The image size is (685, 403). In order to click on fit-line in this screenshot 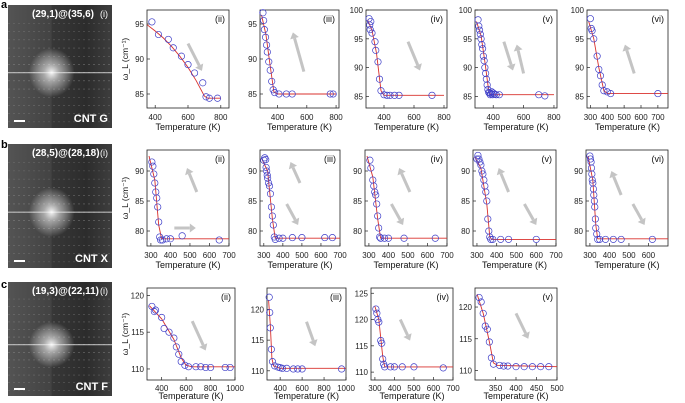, I will do `click(299, 54)`.